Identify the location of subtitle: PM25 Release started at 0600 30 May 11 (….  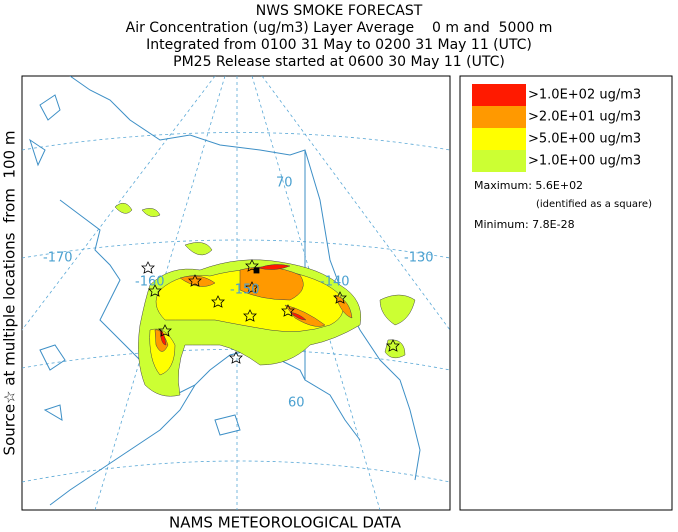
(339, 62).